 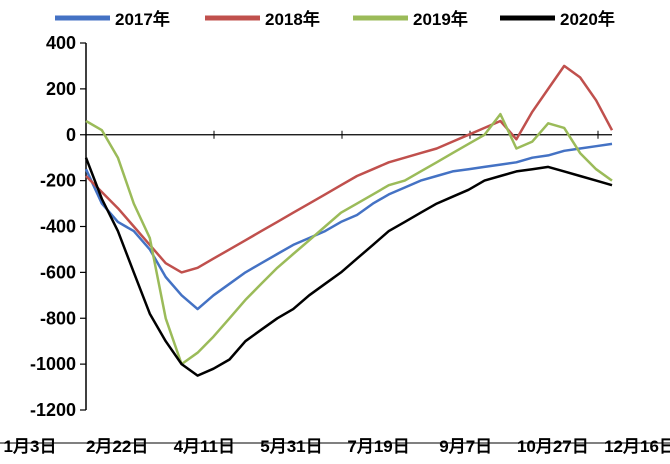 I want to click on legend-label-1: 2017年, so click(x=142, y=19).